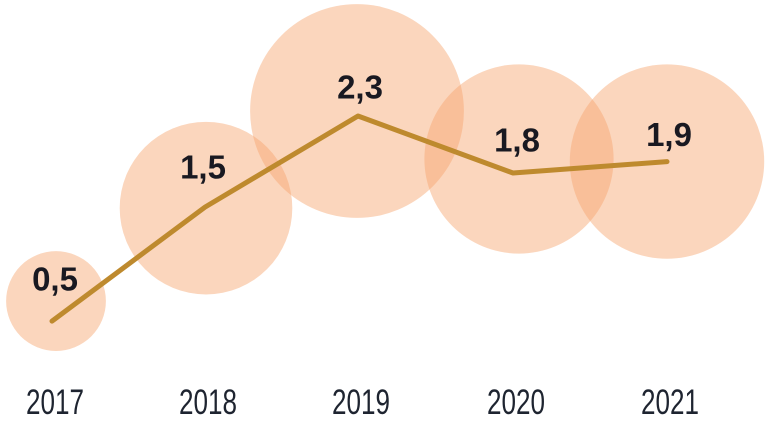 The width and height of the screenshot is (770, 424). I want to click on value-label-2020: 1,8, so click(517, 140).